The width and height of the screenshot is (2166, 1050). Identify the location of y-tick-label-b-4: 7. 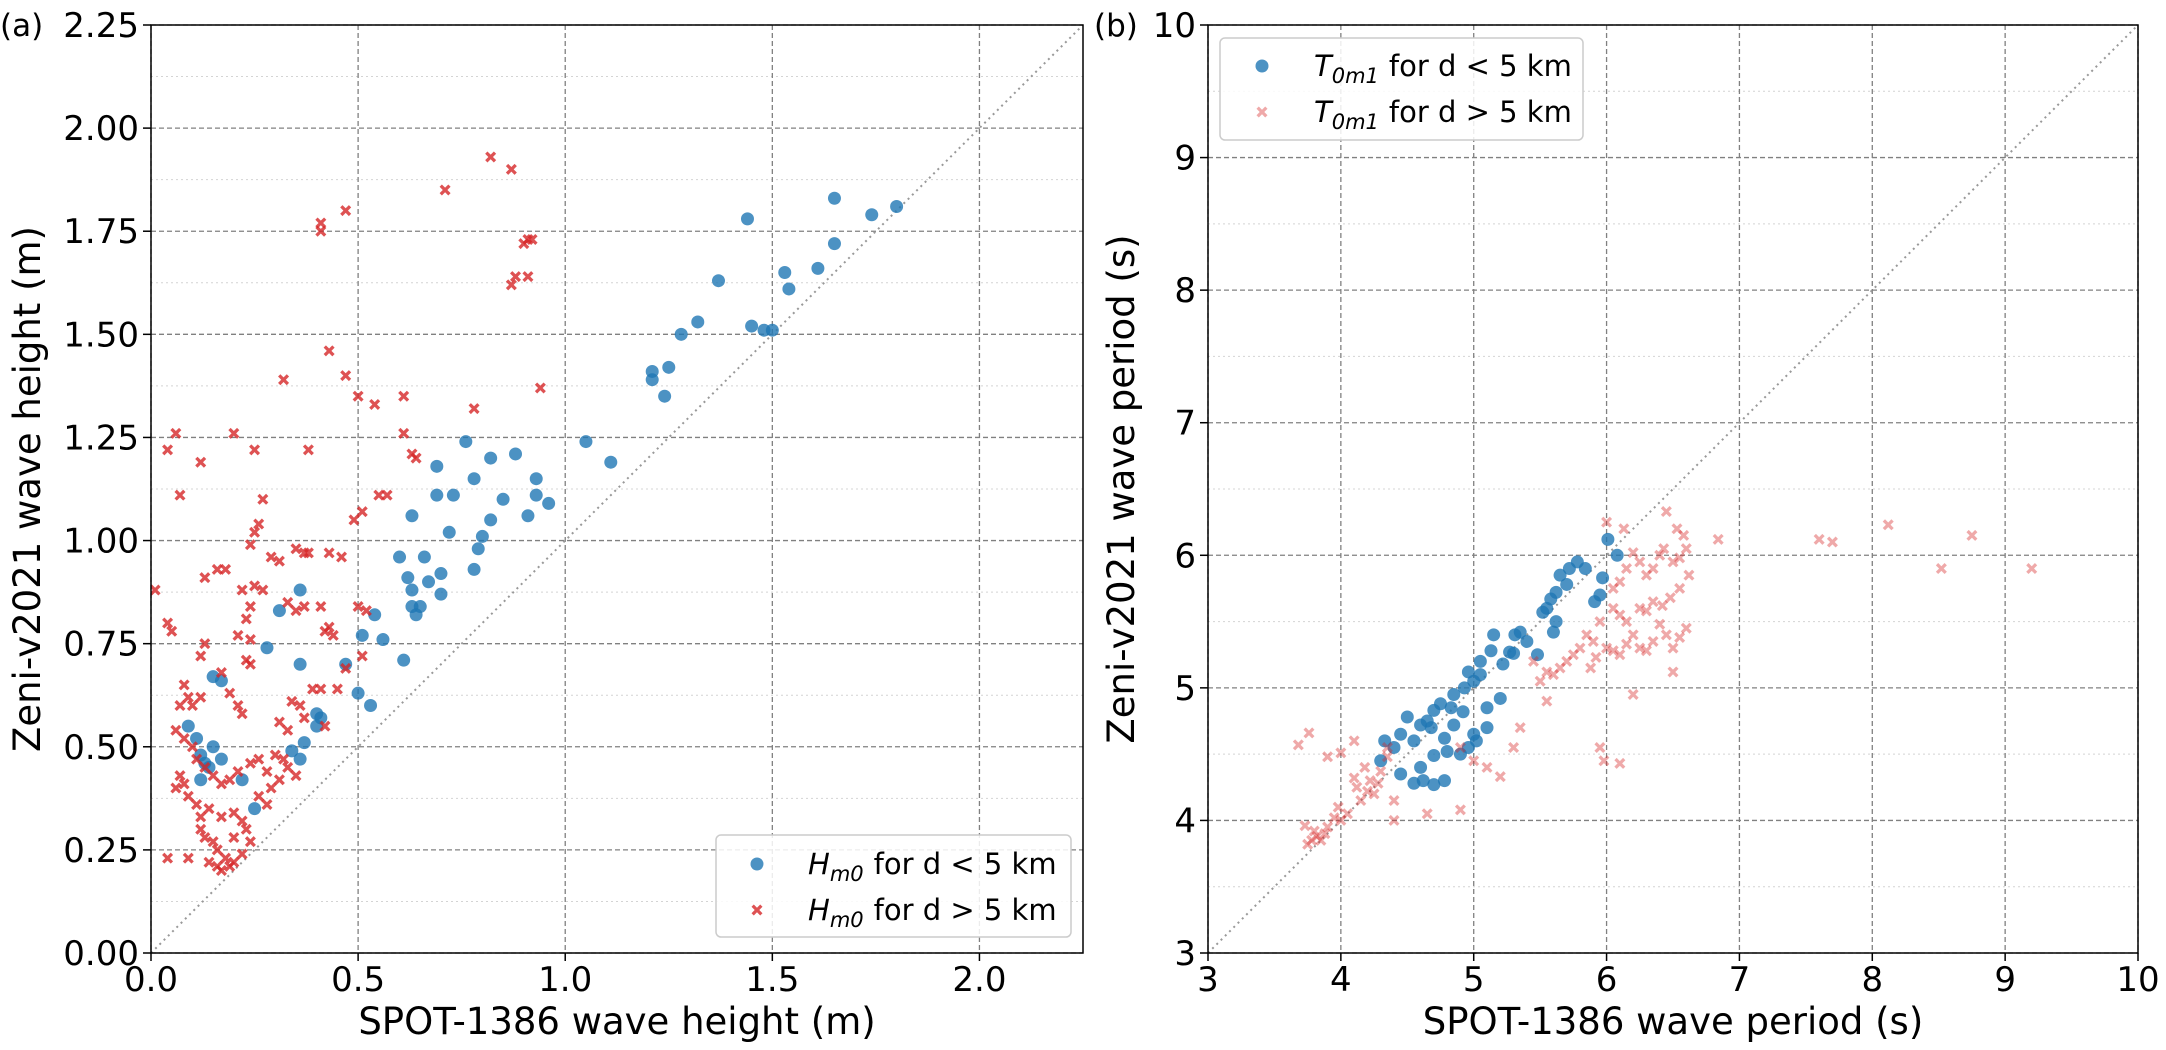
(1185, 424).